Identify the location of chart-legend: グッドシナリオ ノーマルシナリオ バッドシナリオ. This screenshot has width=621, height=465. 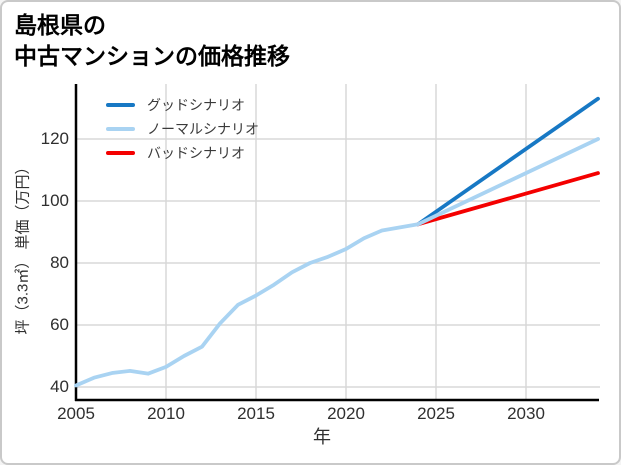
(182, 128).